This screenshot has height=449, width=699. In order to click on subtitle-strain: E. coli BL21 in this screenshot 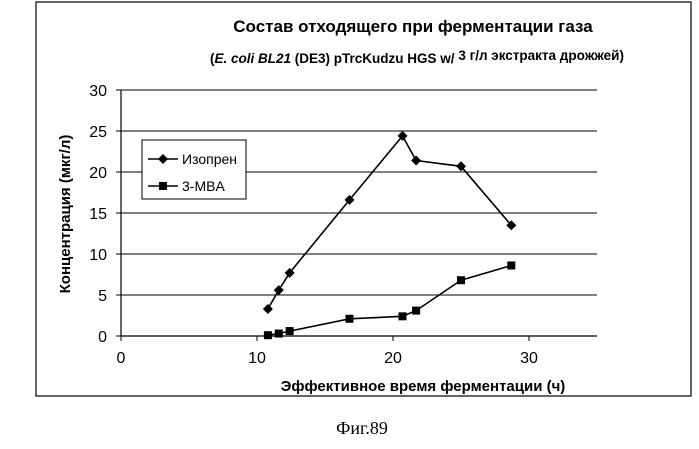, I will do `click(253, 58)`.